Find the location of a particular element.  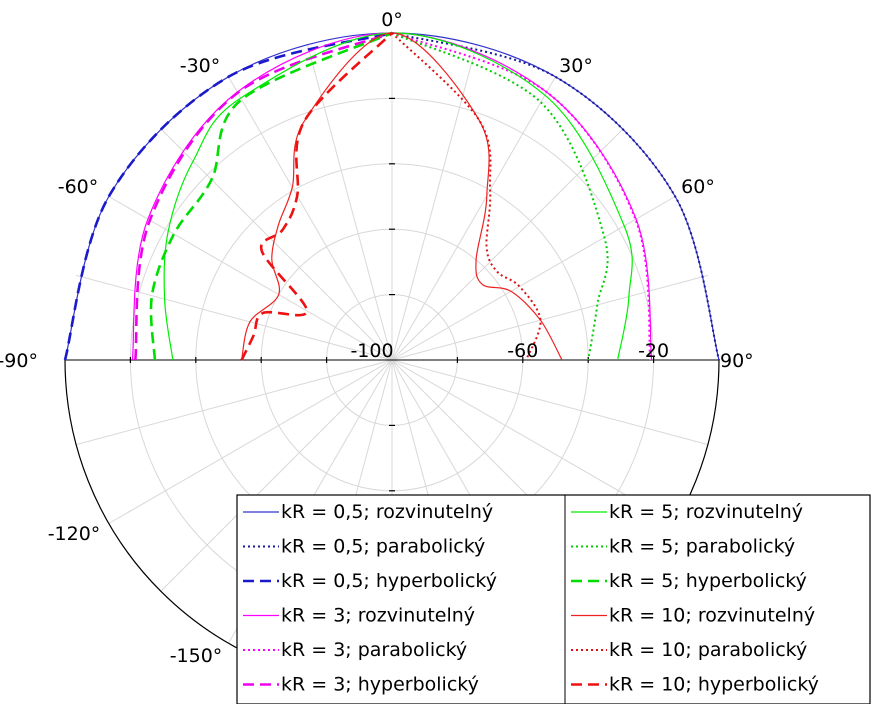

radial-tick-label: -100 is located at coordinates (371, 351).